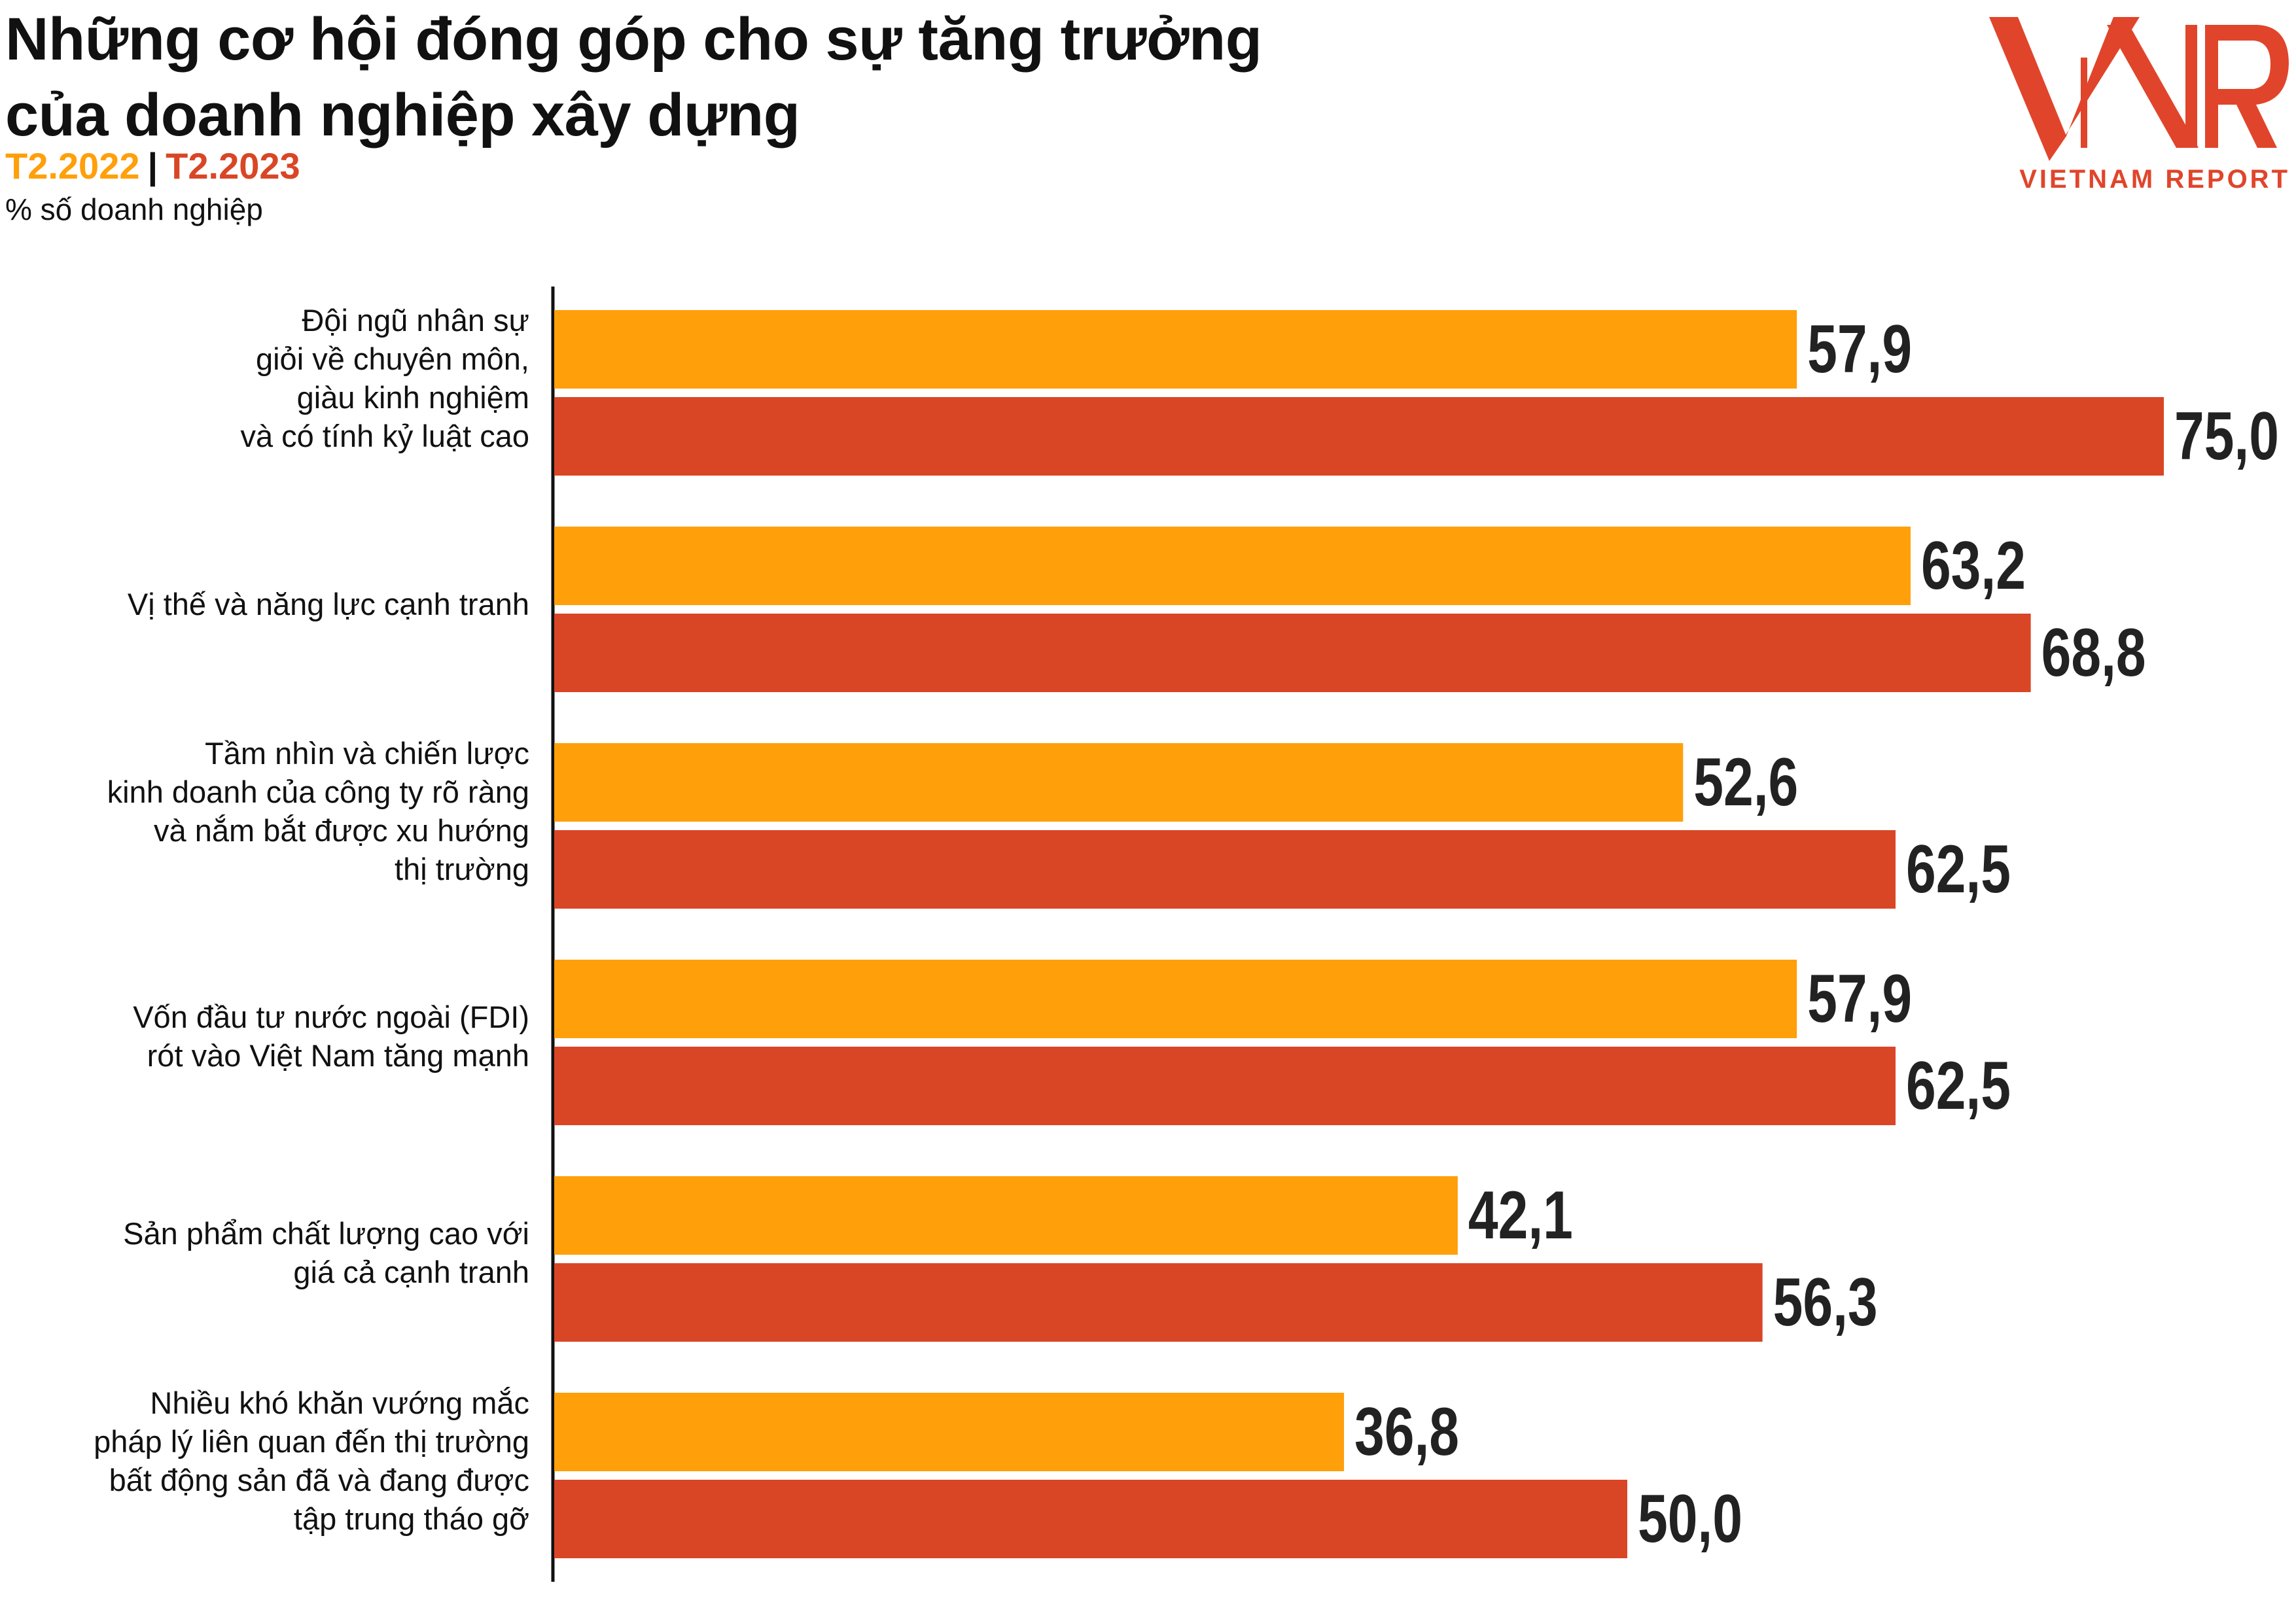 This screenshot has width=2296, height=1623. Describe the element at coordinates (326, 1233) in the screenshot. I see `category-label-line: Sản phẩm chất lượng cao với` at that location.